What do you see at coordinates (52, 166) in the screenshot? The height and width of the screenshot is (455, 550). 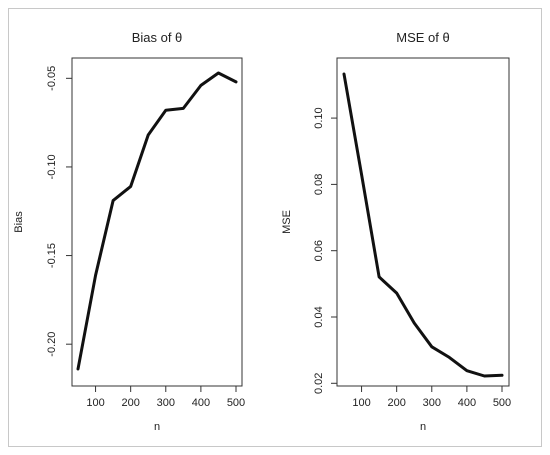 I see `bias-y-tick-label: -0.10` at bounding box center [52, 166].